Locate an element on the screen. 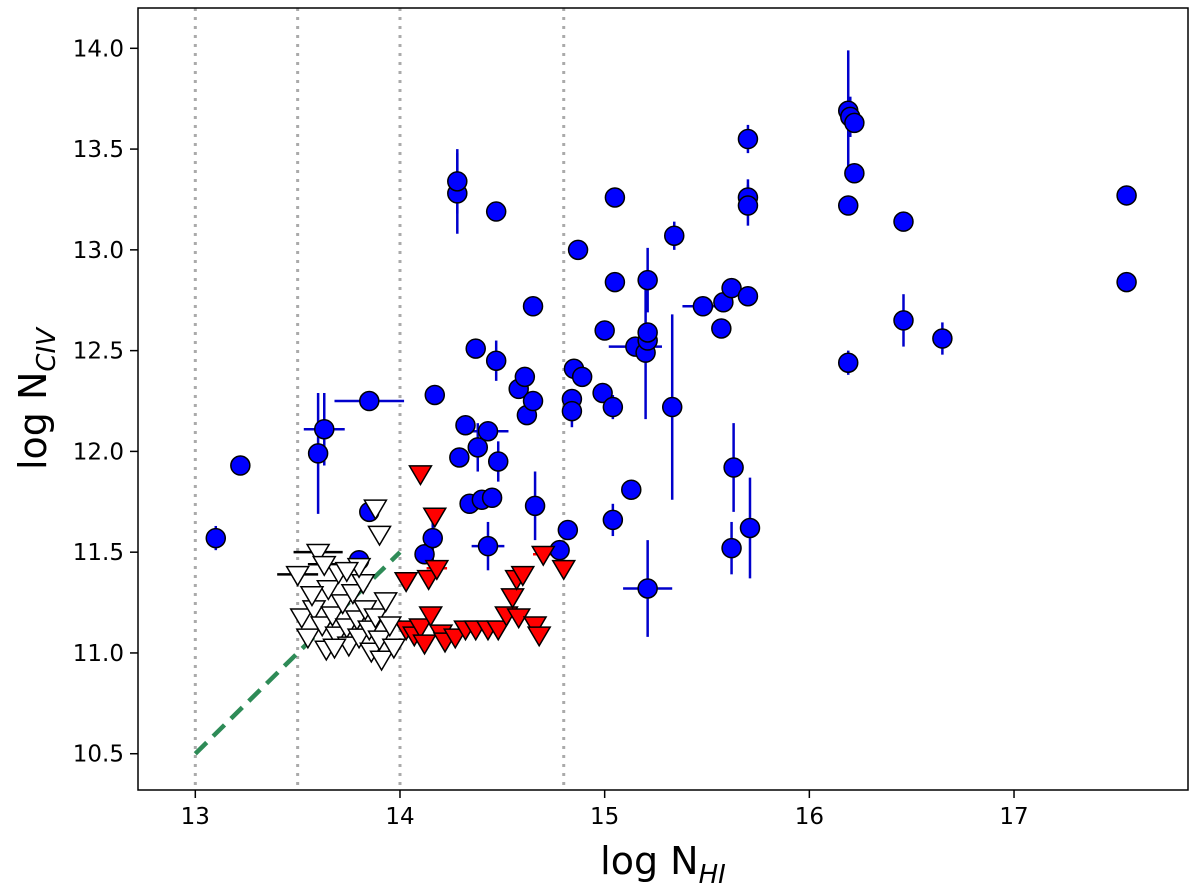 The image size is (1200, 896). y-tick-label: 13.0 is located at coordinates (98, 251).